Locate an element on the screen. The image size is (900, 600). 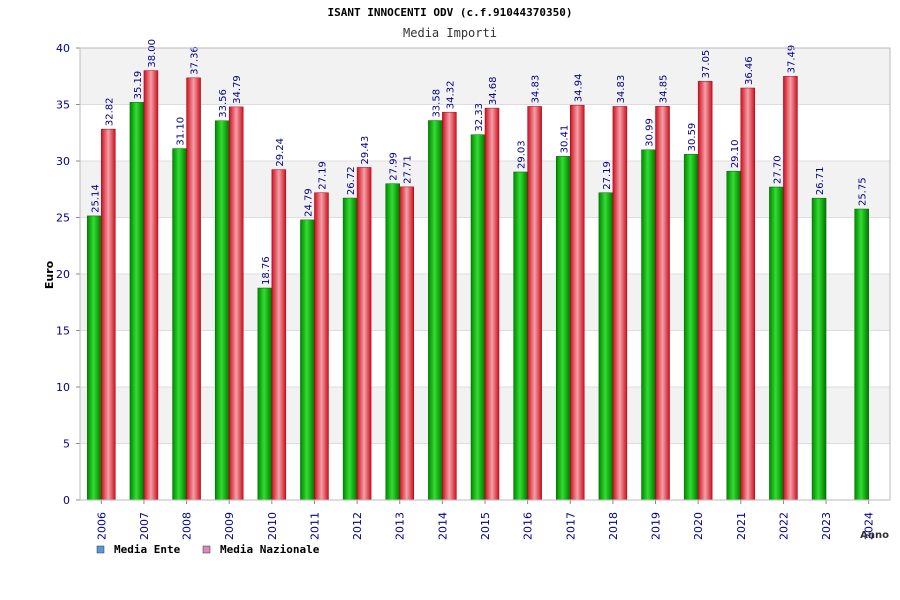
y-axis-ticks: 0 5 10 15 20 25 30 35 40 is located at coordinates (68, 274).